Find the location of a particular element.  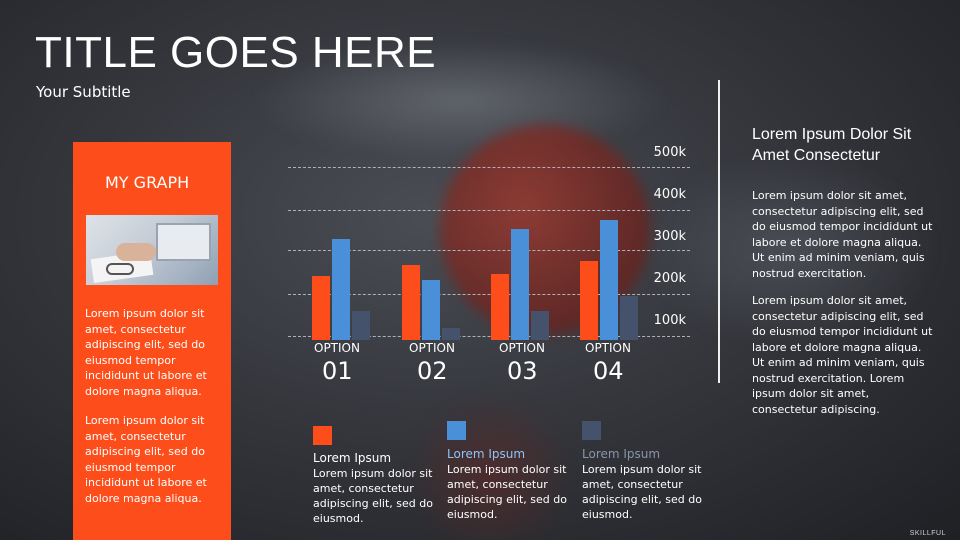

graph-card-title: MY GRAPH is located at coordinates (147, 182).